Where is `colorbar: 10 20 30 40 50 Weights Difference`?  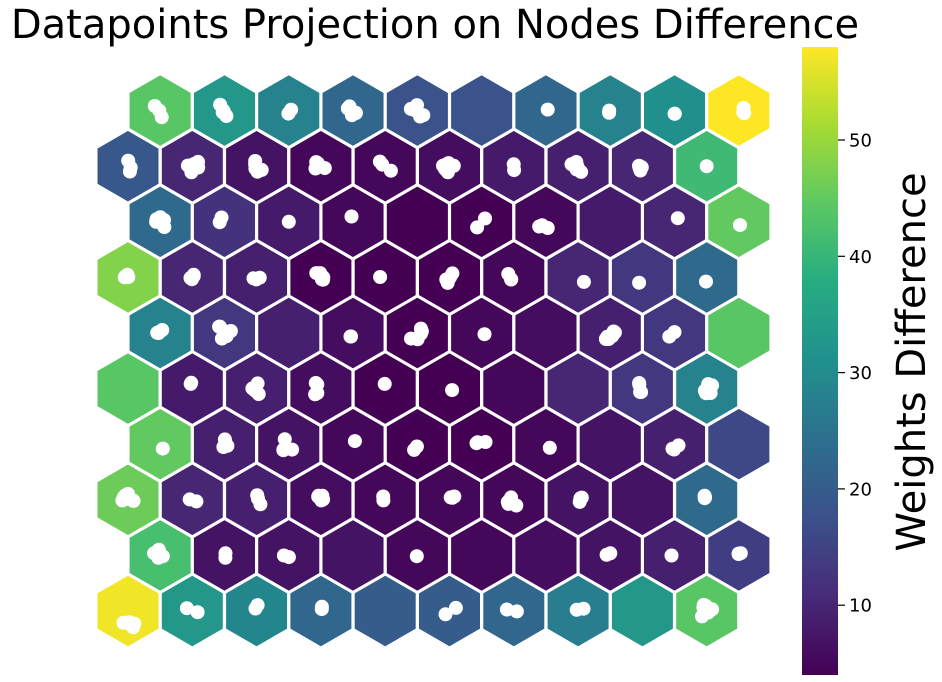
colorbar: 10 20 30 40 50 Weights Difference is located at coordinates (868, 361).